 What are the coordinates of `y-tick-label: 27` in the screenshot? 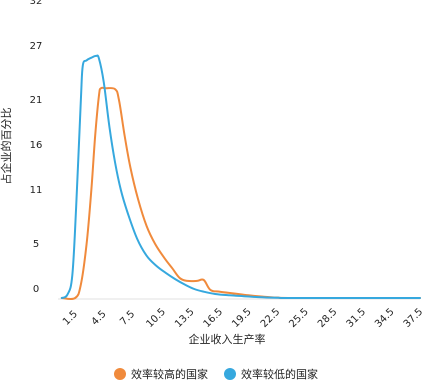 It's located at (36, 46).